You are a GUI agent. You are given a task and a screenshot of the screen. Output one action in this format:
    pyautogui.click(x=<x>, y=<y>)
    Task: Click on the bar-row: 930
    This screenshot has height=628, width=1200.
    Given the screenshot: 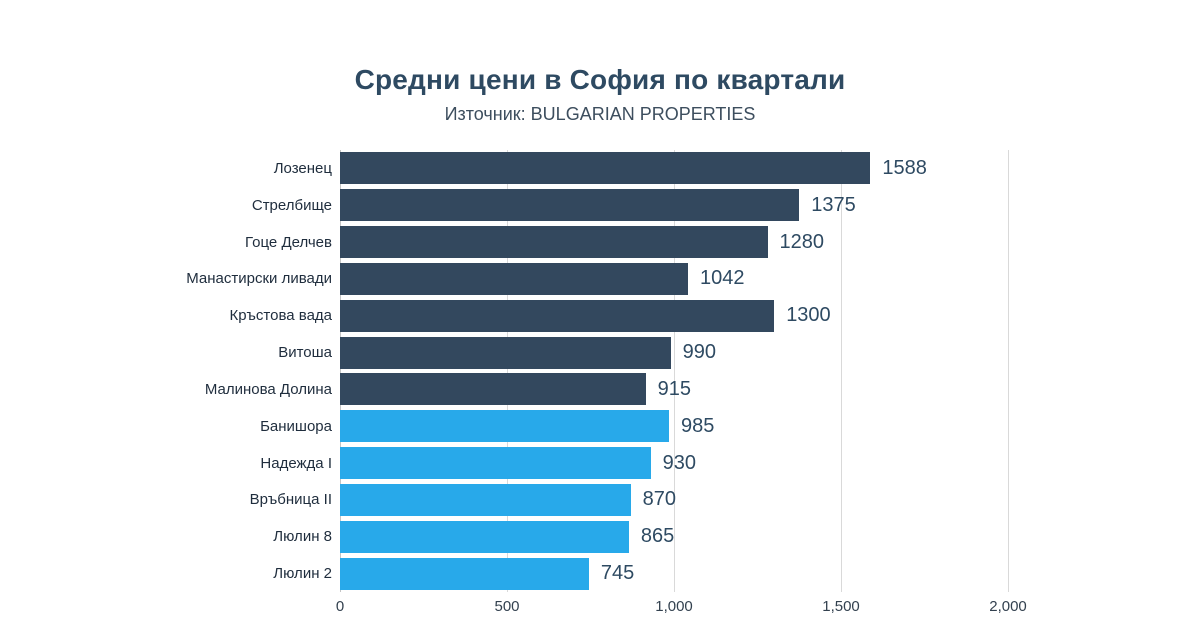 What is the action you would take?
    pyautogui.click(x=674, y=463)
    